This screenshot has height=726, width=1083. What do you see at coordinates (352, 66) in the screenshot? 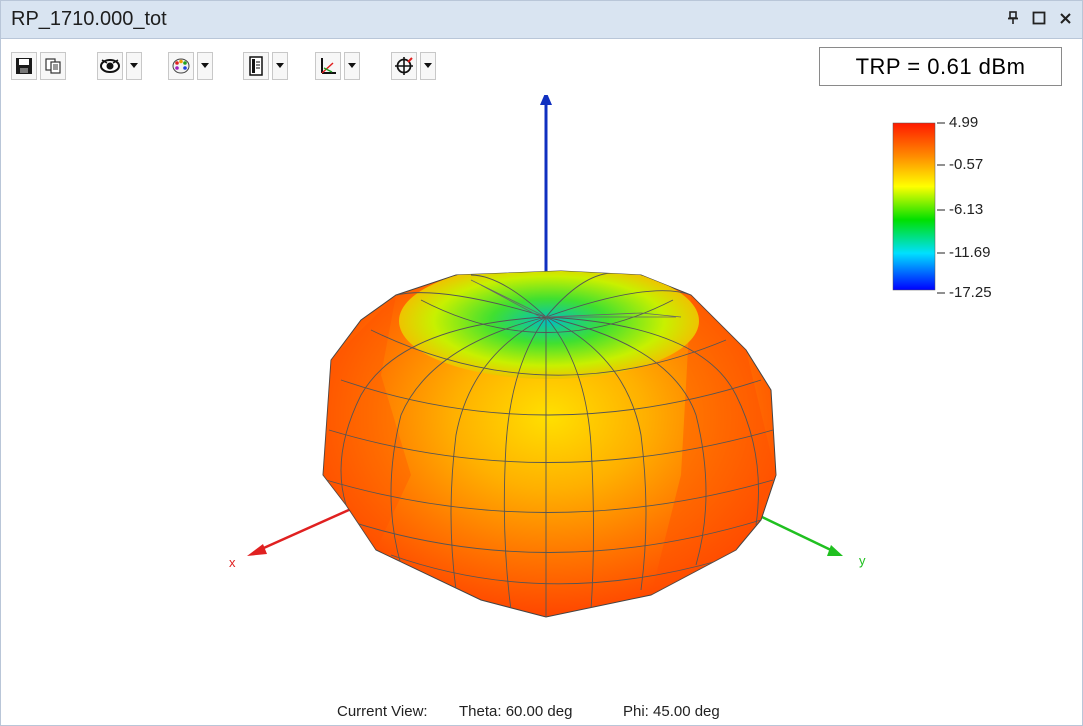
I see `axis-dropdown` at bounding box center [352, 66].